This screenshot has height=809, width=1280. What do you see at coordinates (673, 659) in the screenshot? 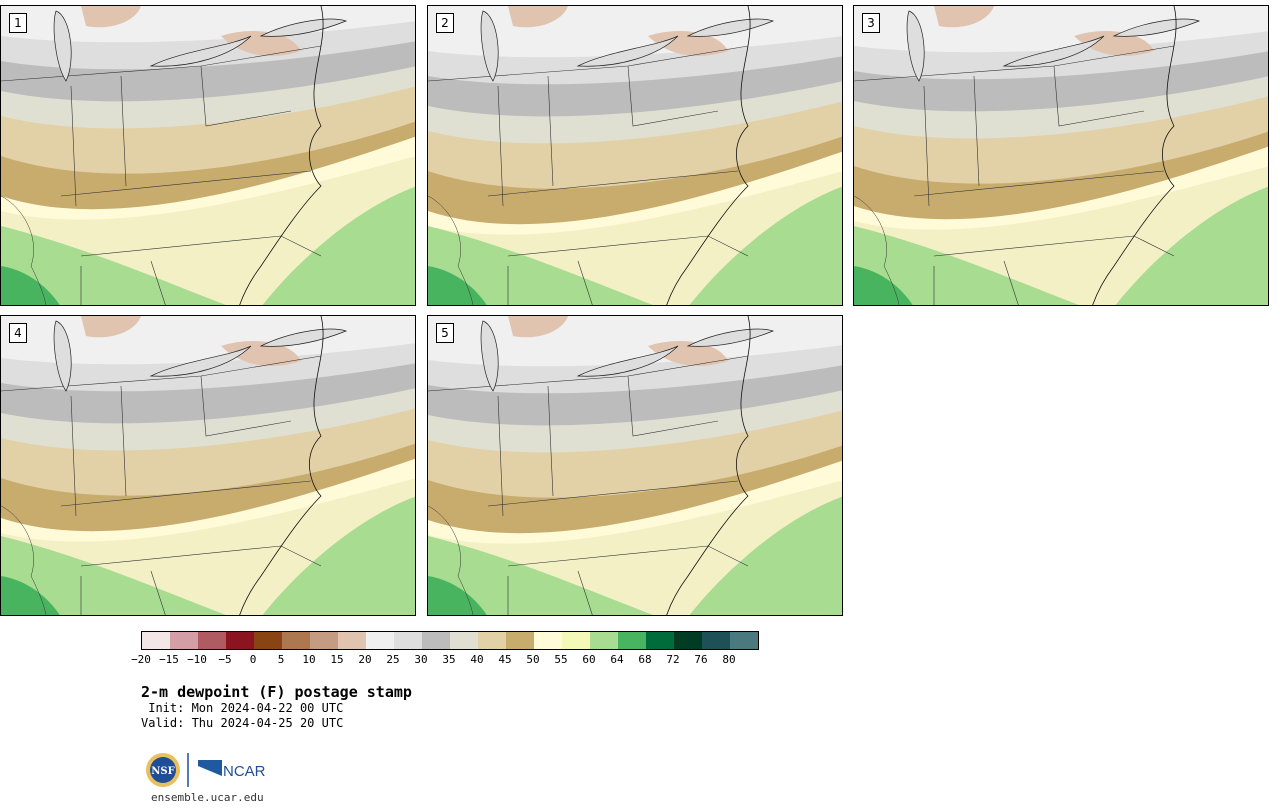
I see `colorbar-tick: 72` at bounding box center [673, 659].